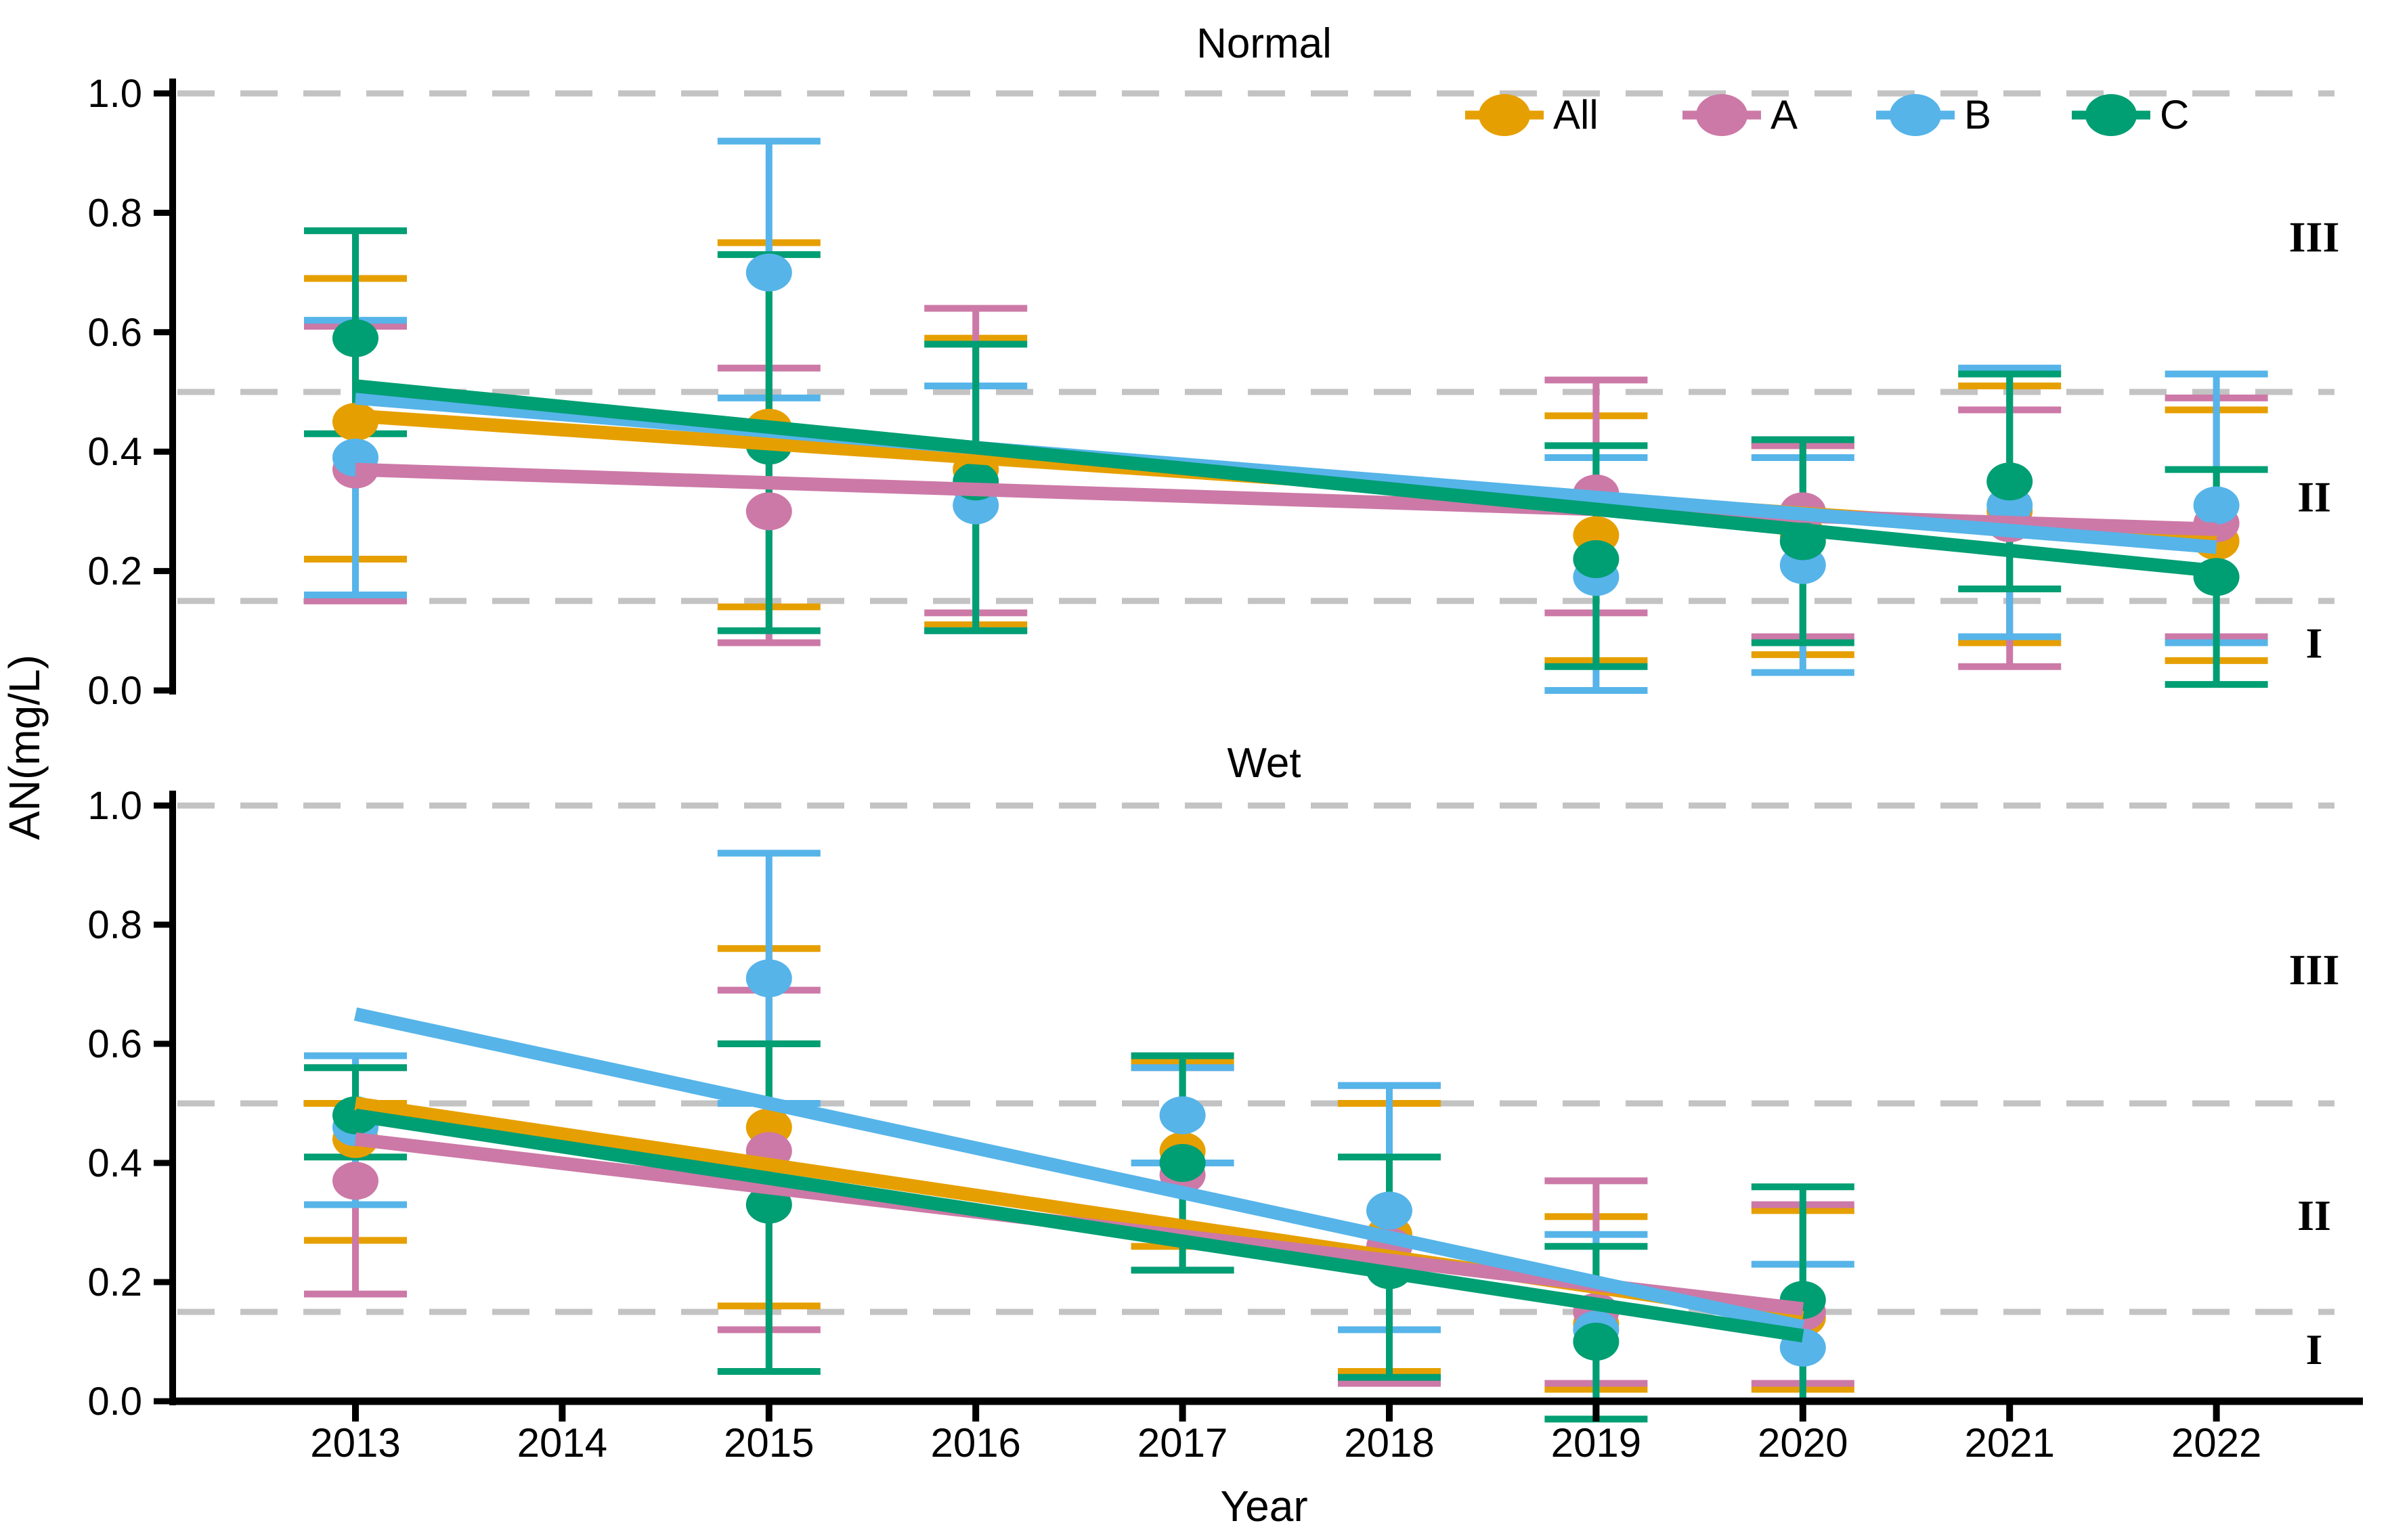  What do you see at coordinates (2216, 505) in the screenshot?
I see `point-B-2022` at bounding box center [2216, 505].